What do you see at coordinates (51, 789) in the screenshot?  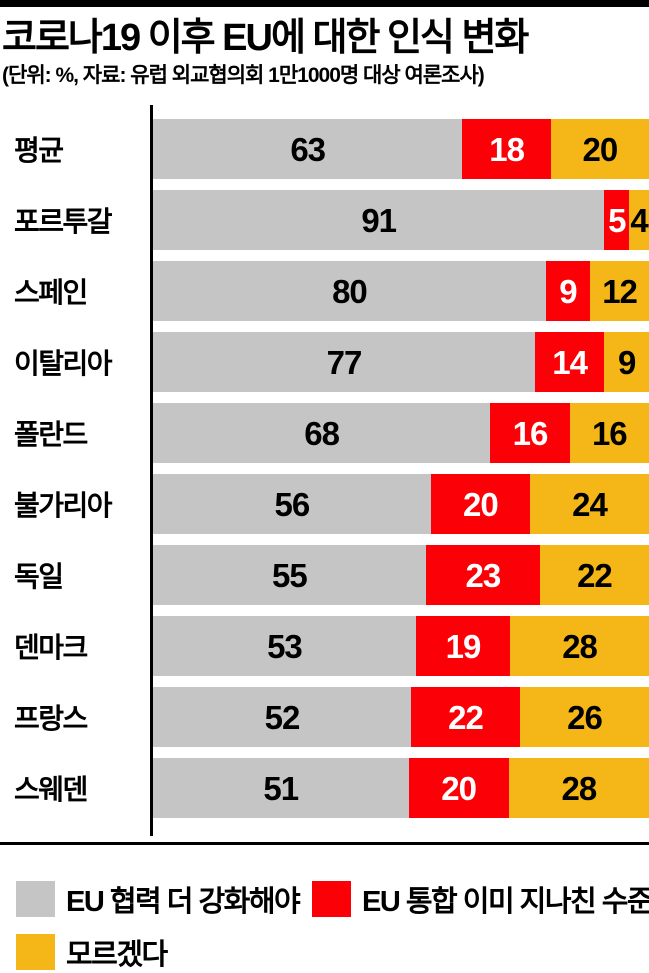 I see `category-label: 스웨덴` at bounding box center [51, 789].